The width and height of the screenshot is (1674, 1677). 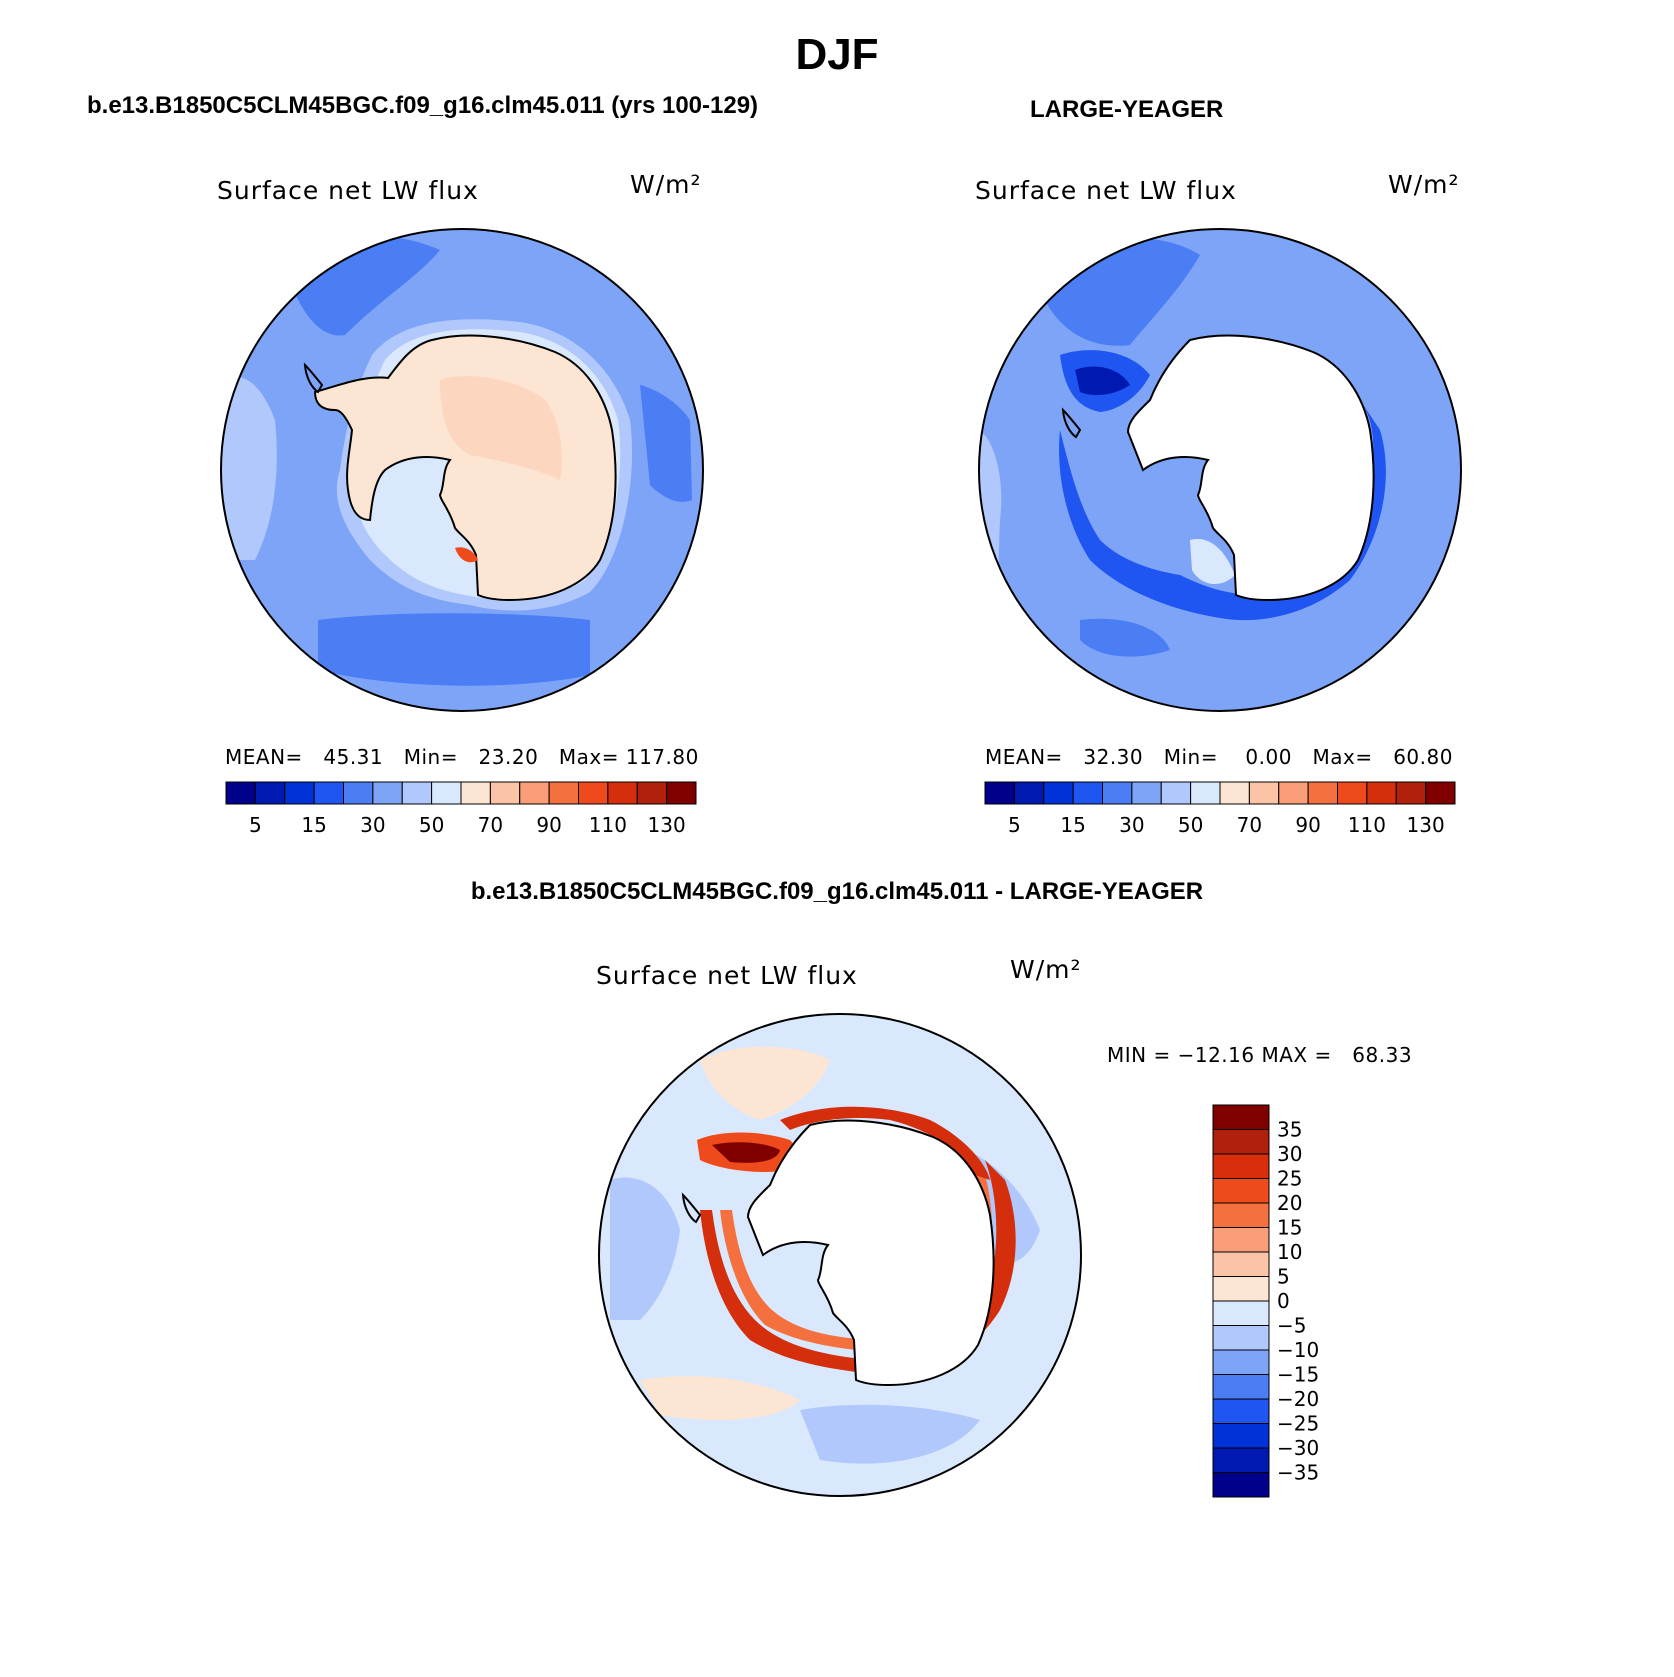 I want to click on panel-obs-header: LARGE-YEAGER, so click(x=1127, y=109).